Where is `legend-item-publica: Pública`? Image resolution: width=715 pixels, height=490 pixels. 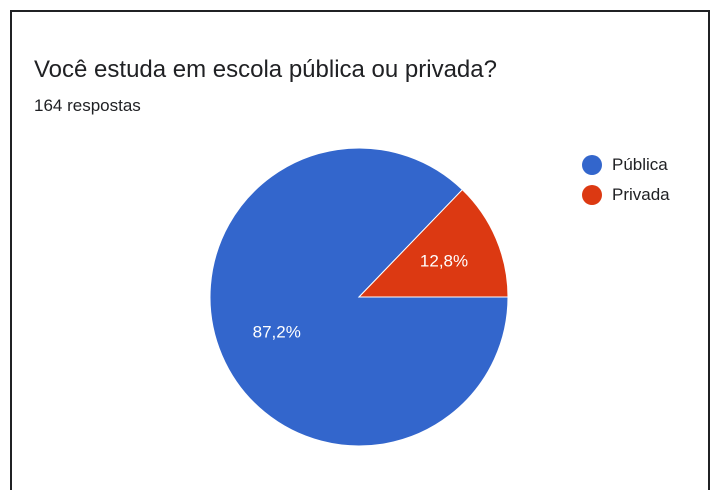
legend-item-publica: Pública is located at coordinates (626, 165).